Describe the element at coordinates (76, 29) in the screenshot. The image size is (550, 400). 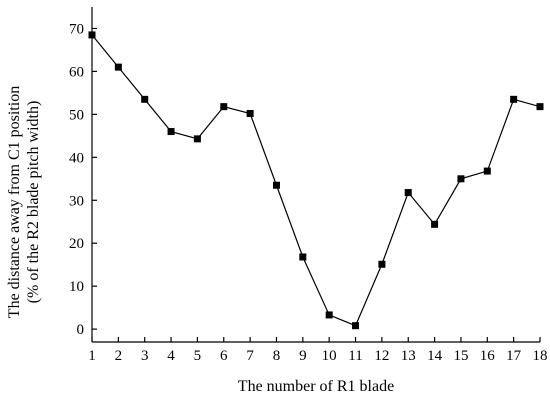
I see `y-tick-label: 70` at that location.